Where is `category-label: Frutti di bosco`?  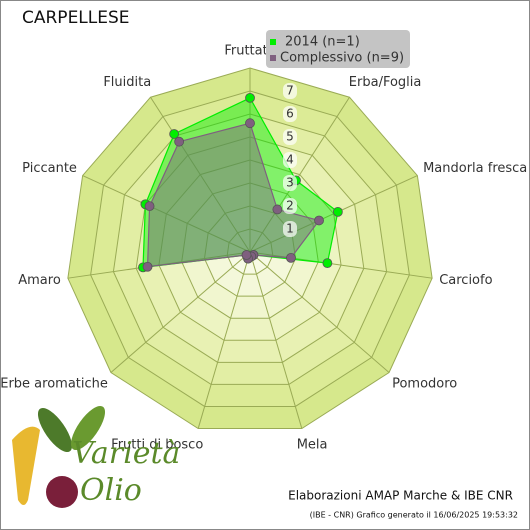 category-label: Frutti di bosco is located at coordinates (157, 445).